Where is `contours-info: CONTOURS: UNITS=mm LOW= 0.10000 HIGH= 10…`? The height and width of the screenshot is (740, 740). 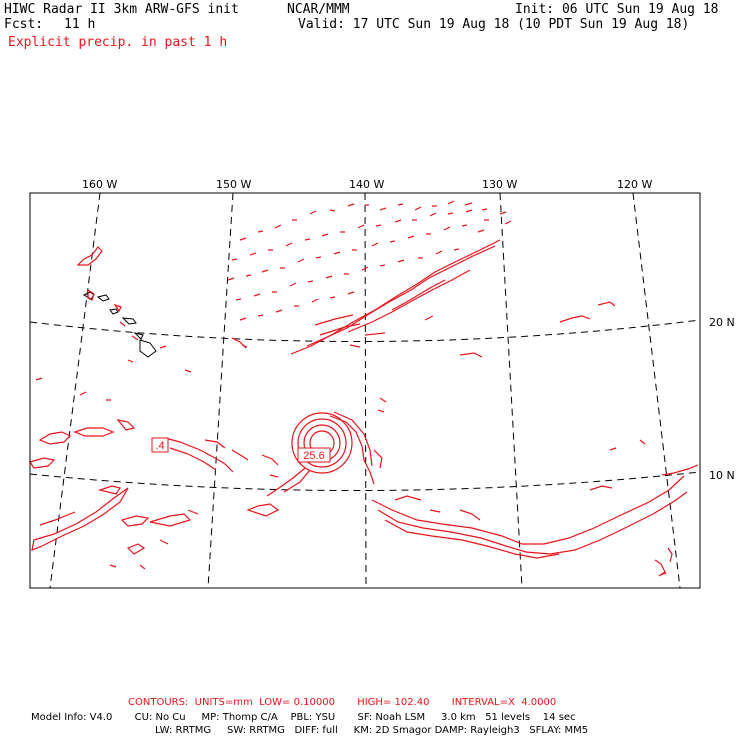
contours-info: CONTOURS: UNITS=mm LOW= 0.10000 HIGH= 10… is located at coordinates (342, 702).